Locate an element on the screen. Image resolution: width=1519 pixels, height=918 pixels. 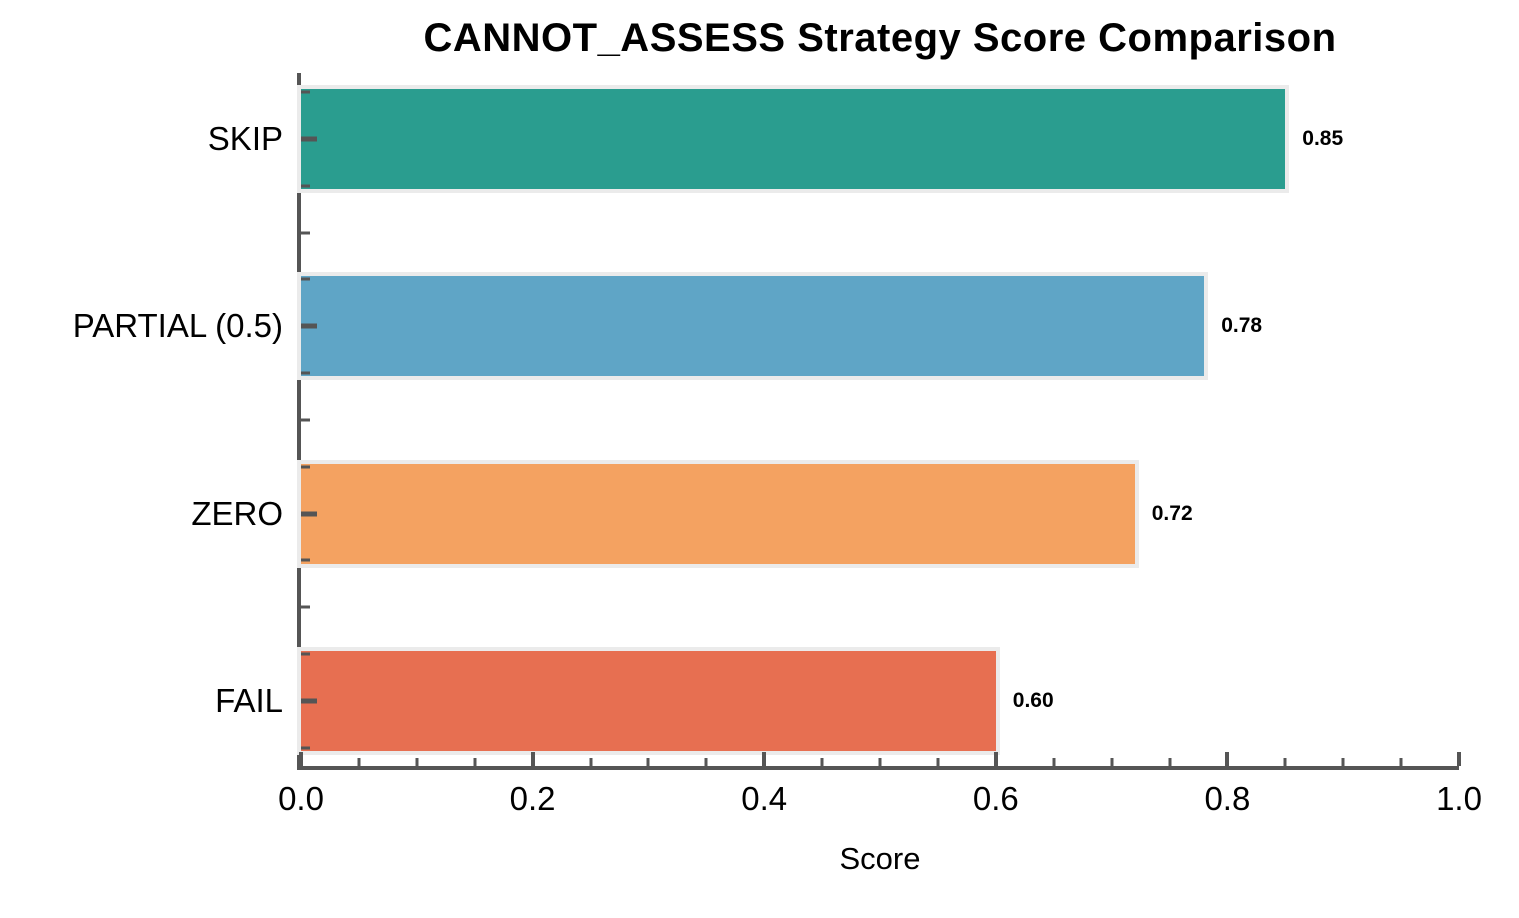
value-label-zero: 0.72 is located at coordinates (1172, 513).